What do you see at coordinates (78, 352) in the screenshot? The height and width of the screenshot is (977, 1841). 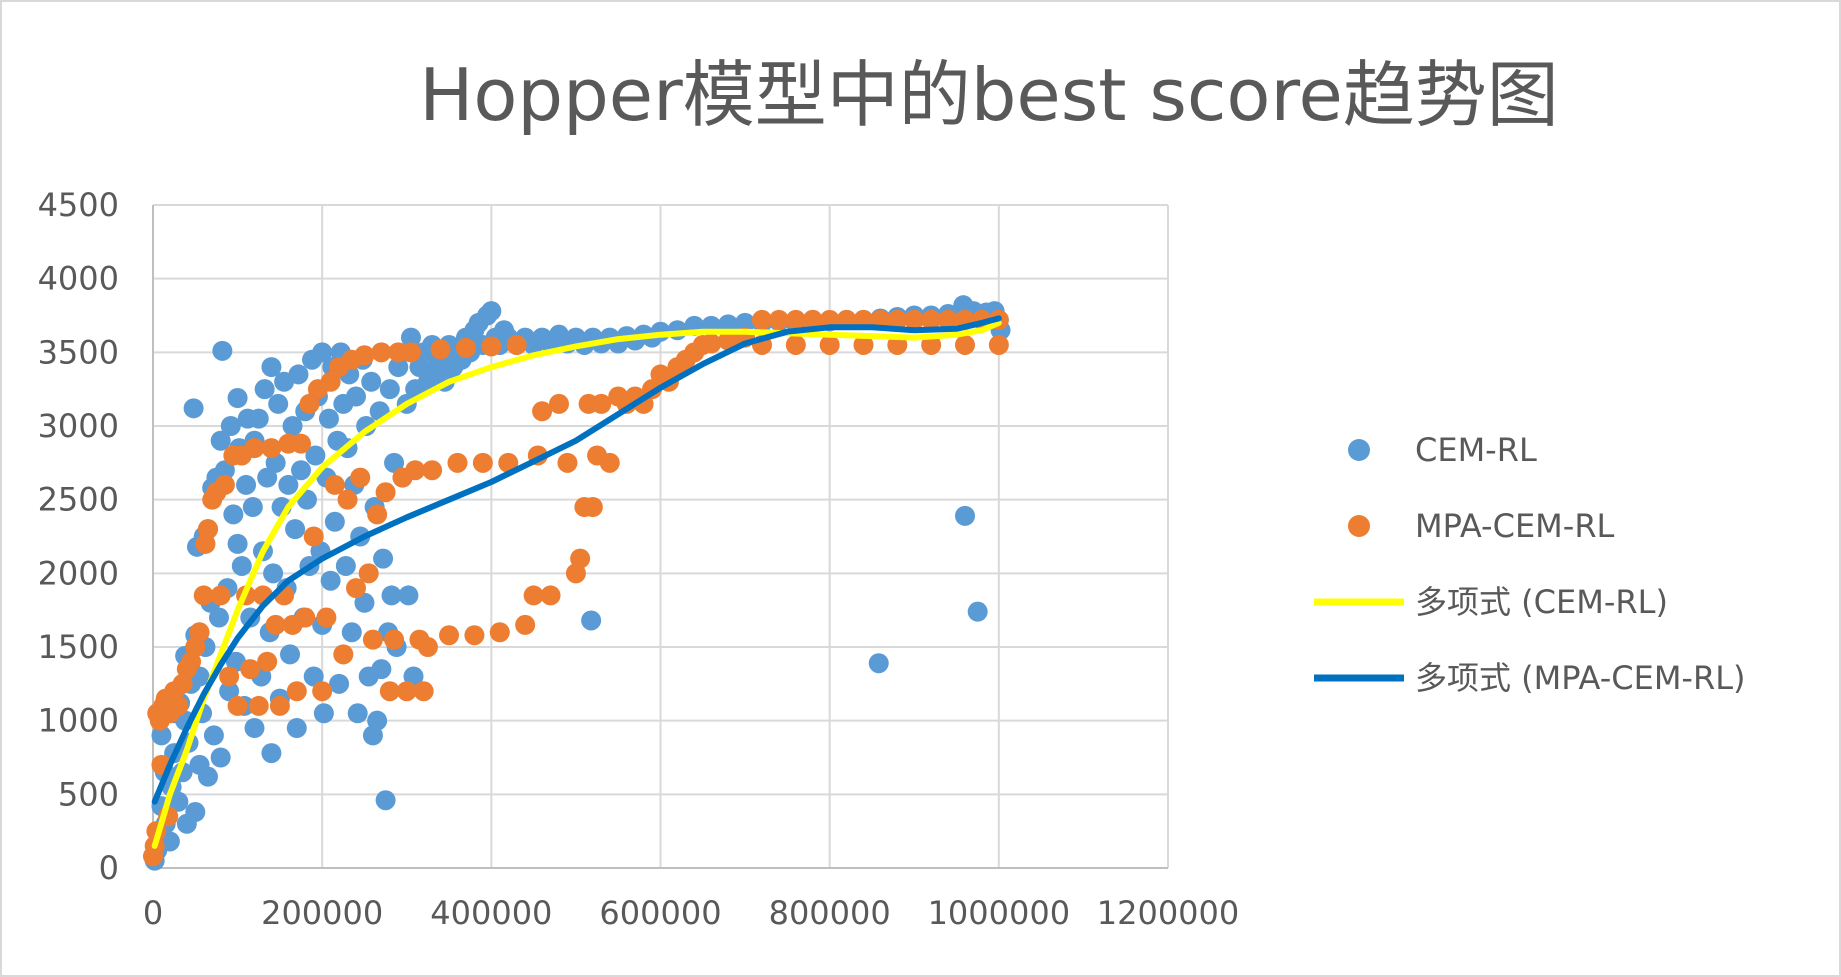 I see `y-tick-label: 3500` at bounding box center [78, 352].